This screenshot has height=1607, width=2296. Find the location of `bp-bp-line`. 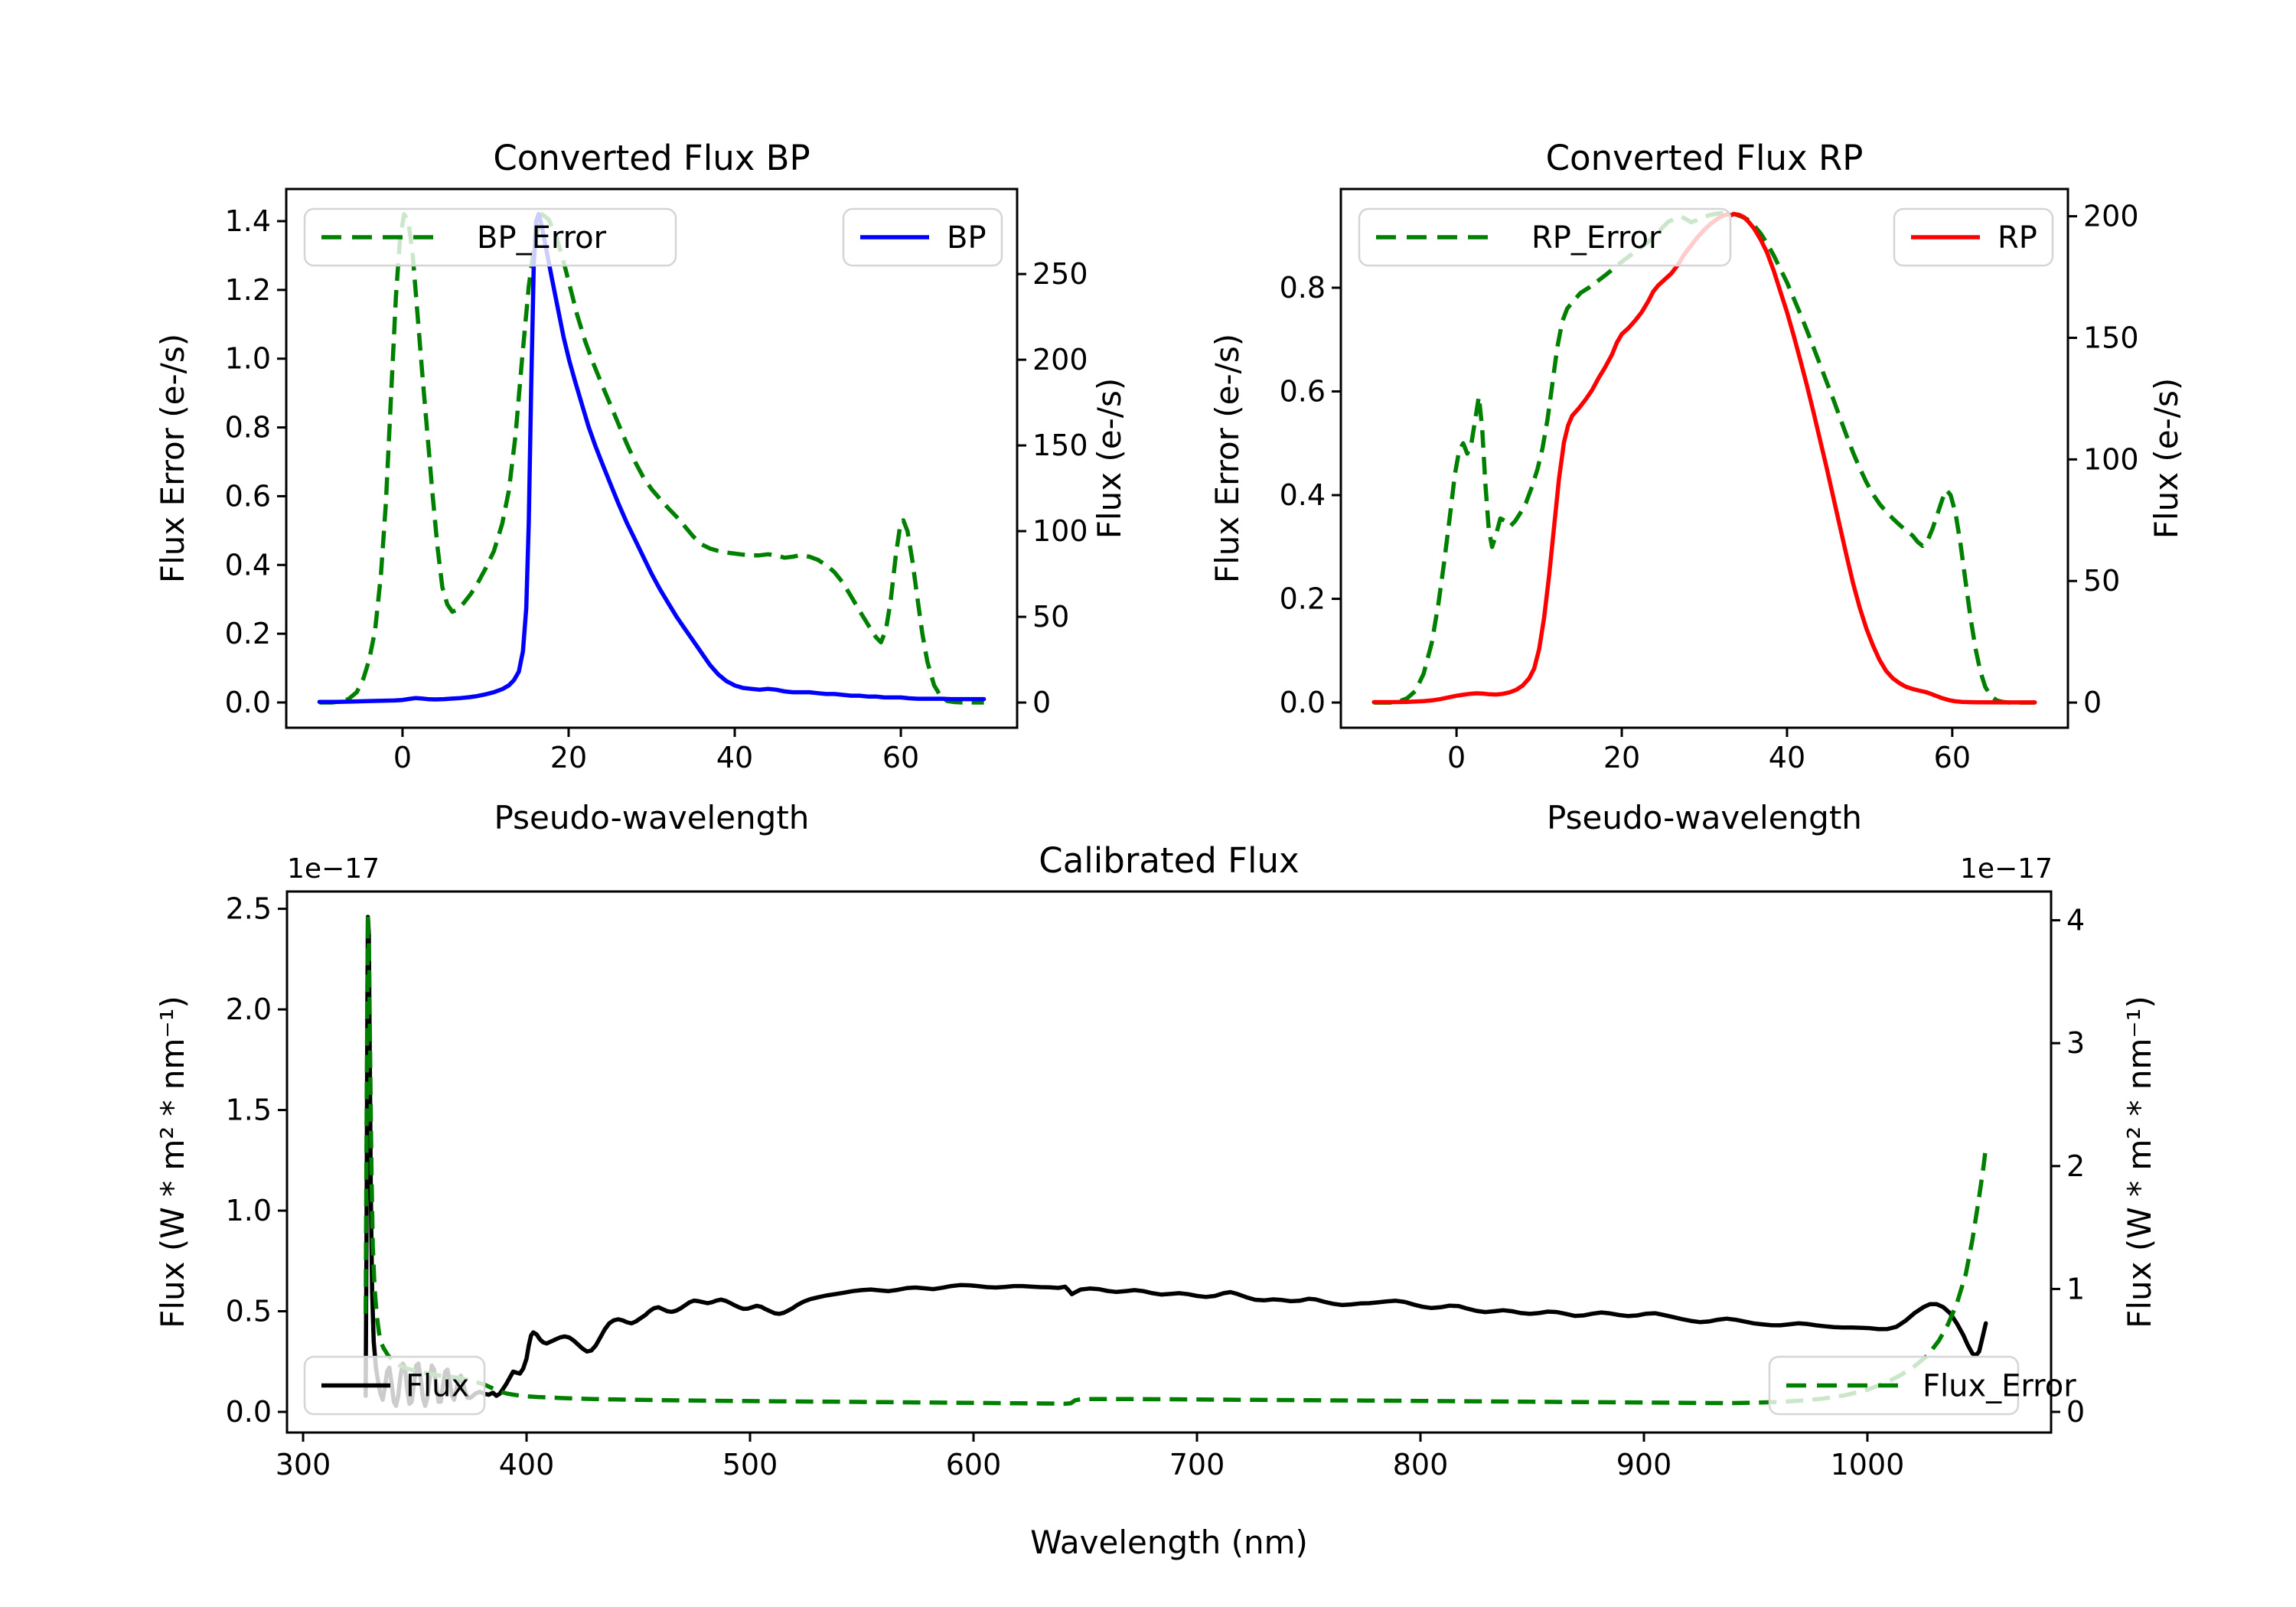

bp-bp-line is located at coordinates (652, 457).